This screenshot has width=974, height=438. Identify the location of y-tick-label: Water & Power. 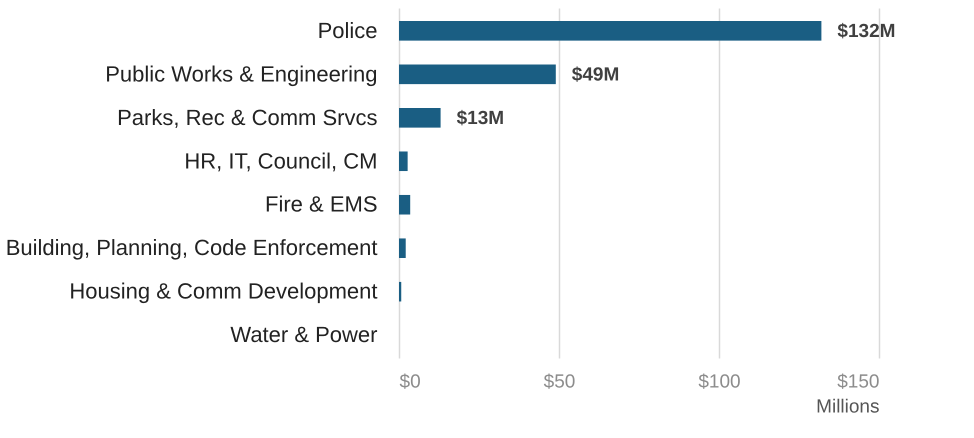
(304, 335).